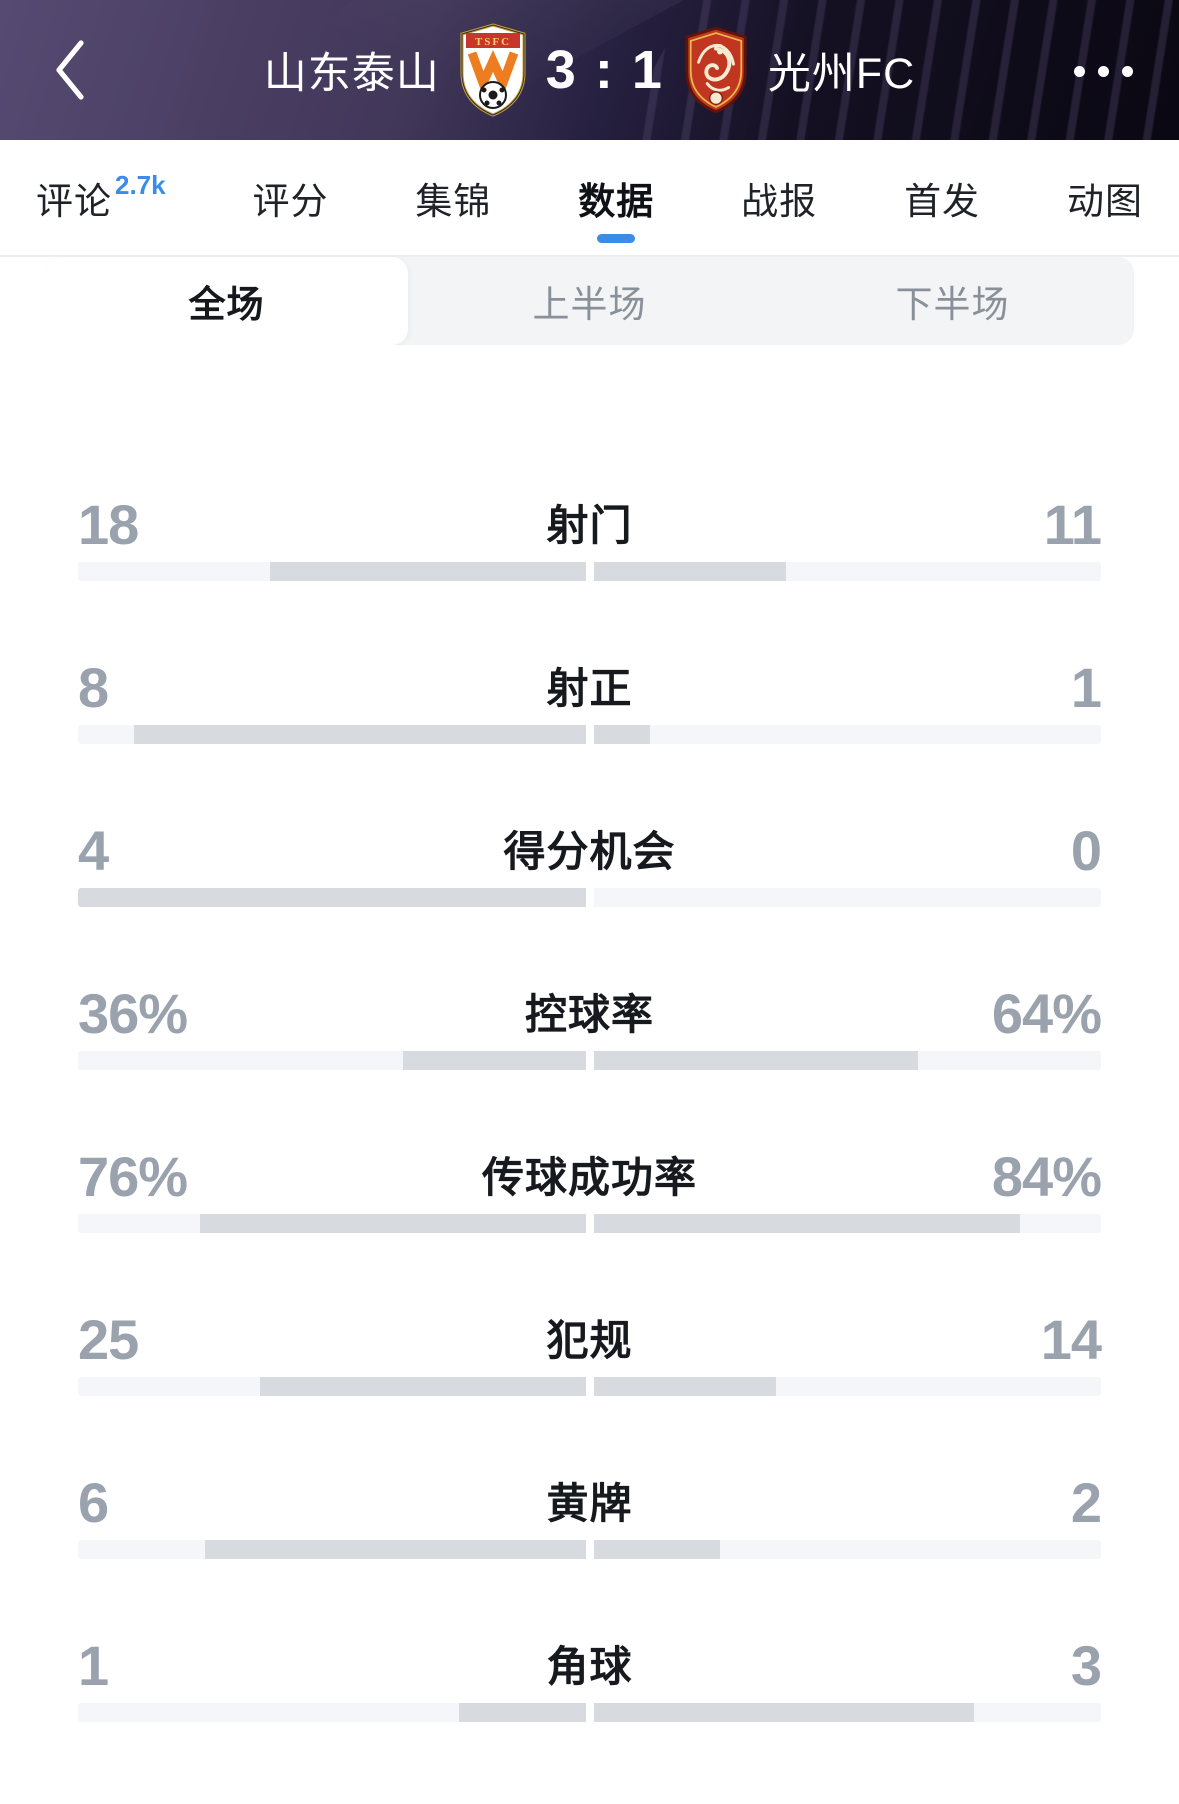 This screenshot has width=1179, height=1804. I want to click on stat-label: 犯规, so click(589, 1340).